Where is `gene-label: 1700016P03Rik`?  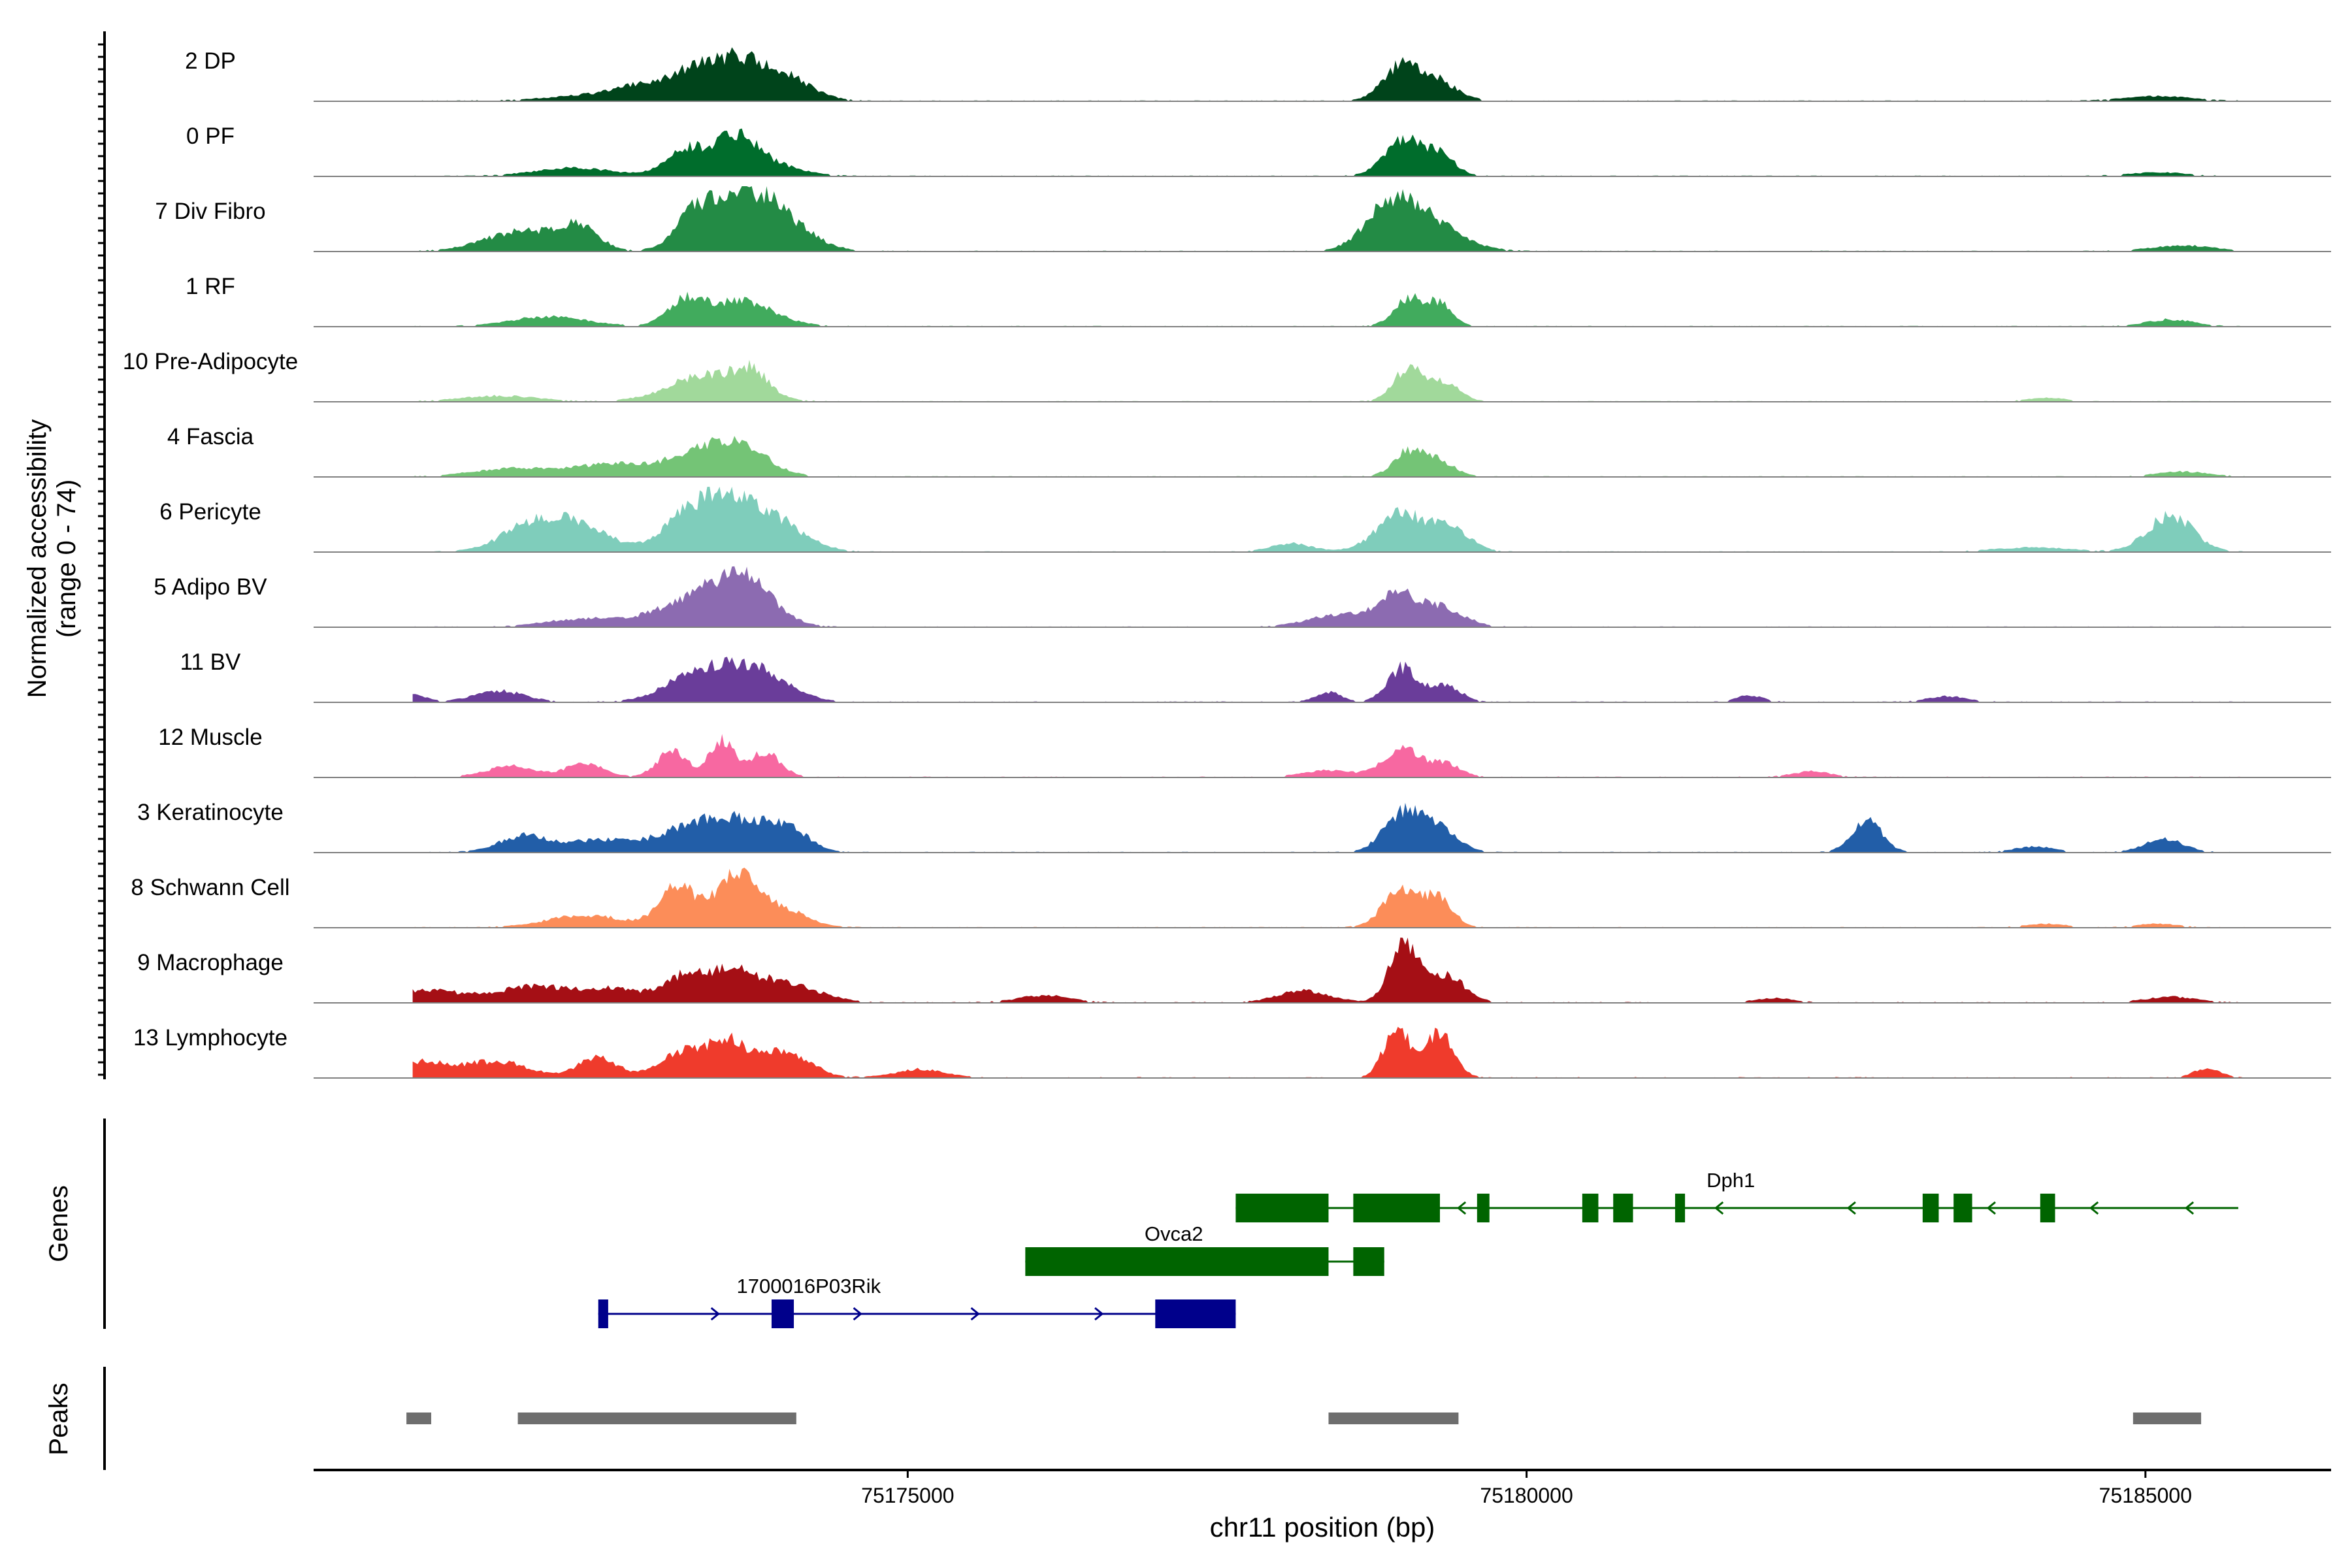
gene-label: 1700016P03Rik is located at coordinates (808, 1286).